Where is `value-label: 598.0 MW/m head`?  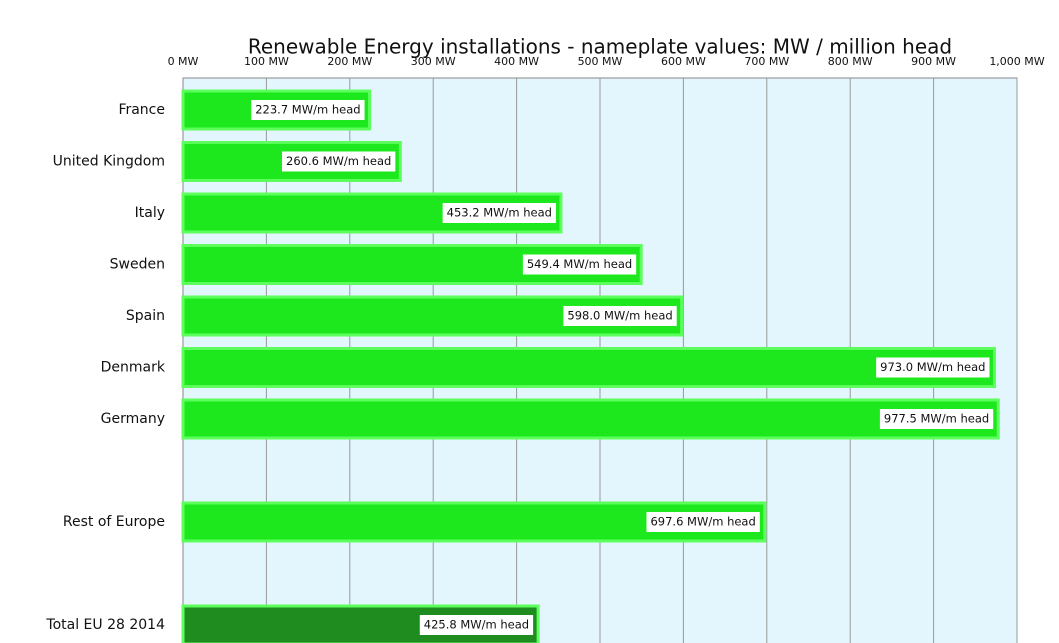 value-label: 598.0 MW/m head is located at coordinates (619, 316).